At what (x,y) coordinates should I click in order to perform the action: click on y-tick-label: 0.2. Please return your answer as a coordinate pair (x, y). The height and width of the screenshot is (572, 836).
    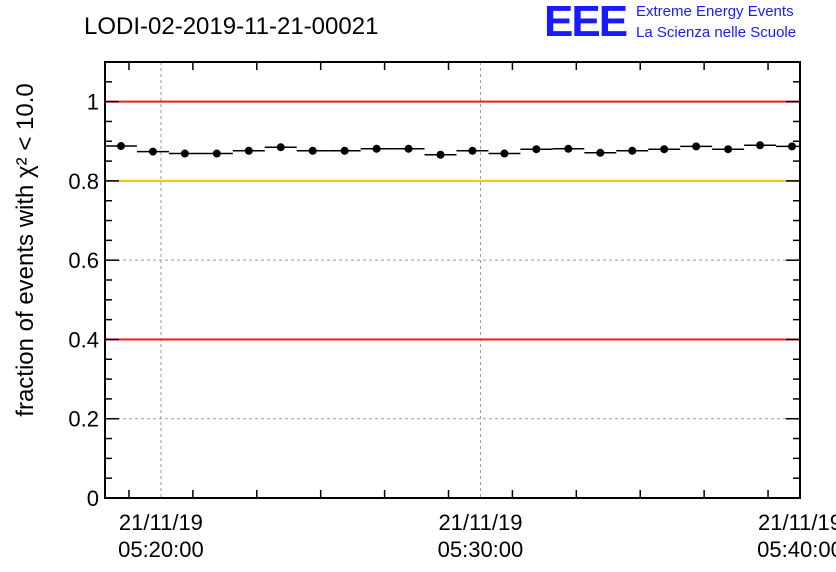
    Looking at the image, I should click on (83, 419).